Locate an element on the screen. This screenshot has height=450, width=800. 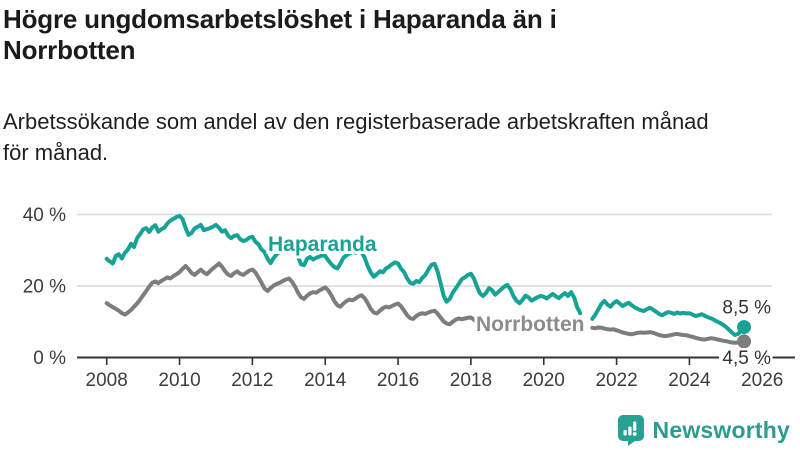
haparanda-series-label: Haparanda is located at coordinates (322, 244).